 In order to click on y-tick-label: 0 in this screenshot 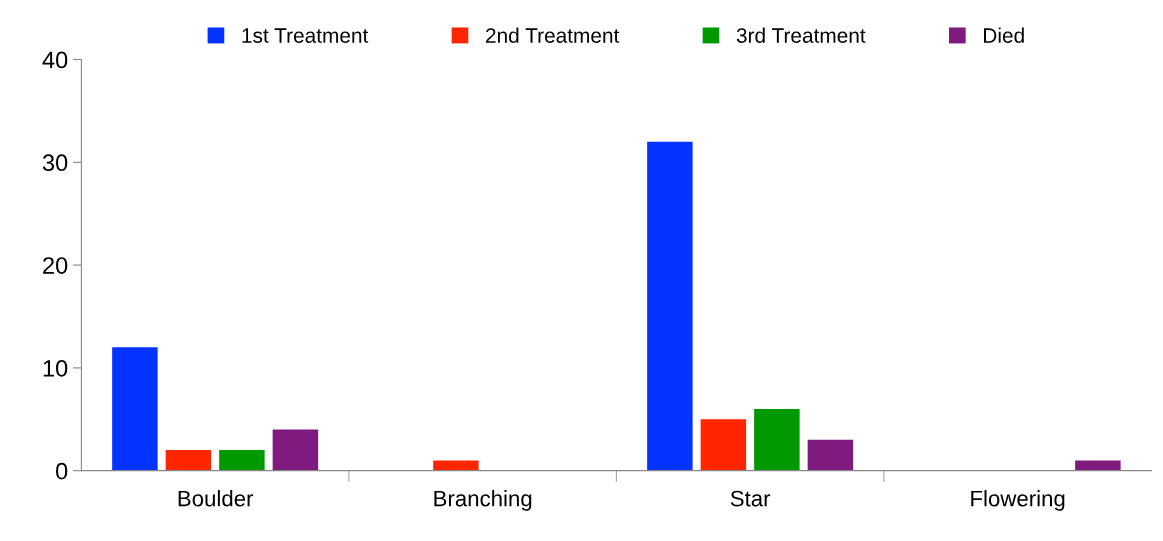, I will do `click(62, 471)`.